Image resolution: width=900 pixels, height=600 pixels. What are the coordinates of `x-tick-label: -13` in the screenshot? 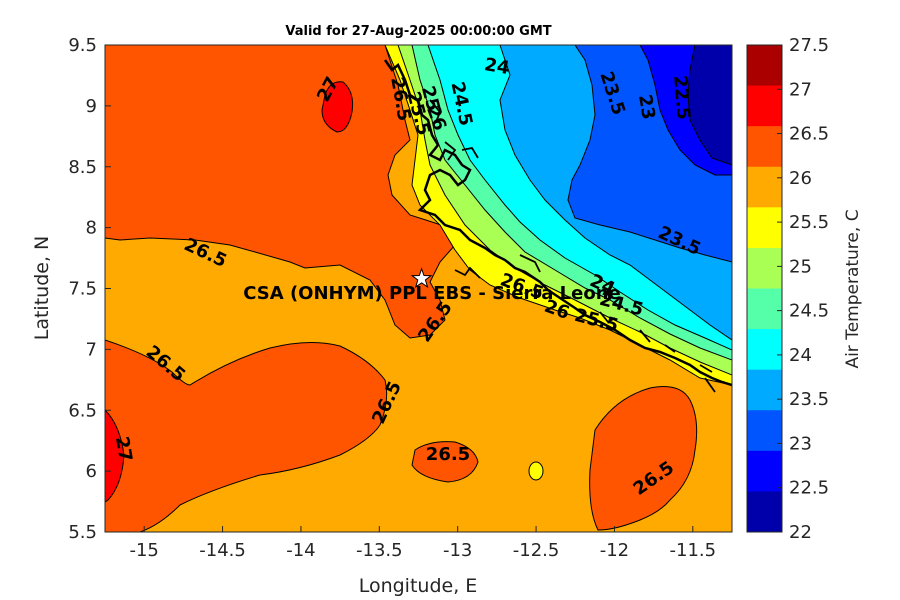 It's located at (457, 550).